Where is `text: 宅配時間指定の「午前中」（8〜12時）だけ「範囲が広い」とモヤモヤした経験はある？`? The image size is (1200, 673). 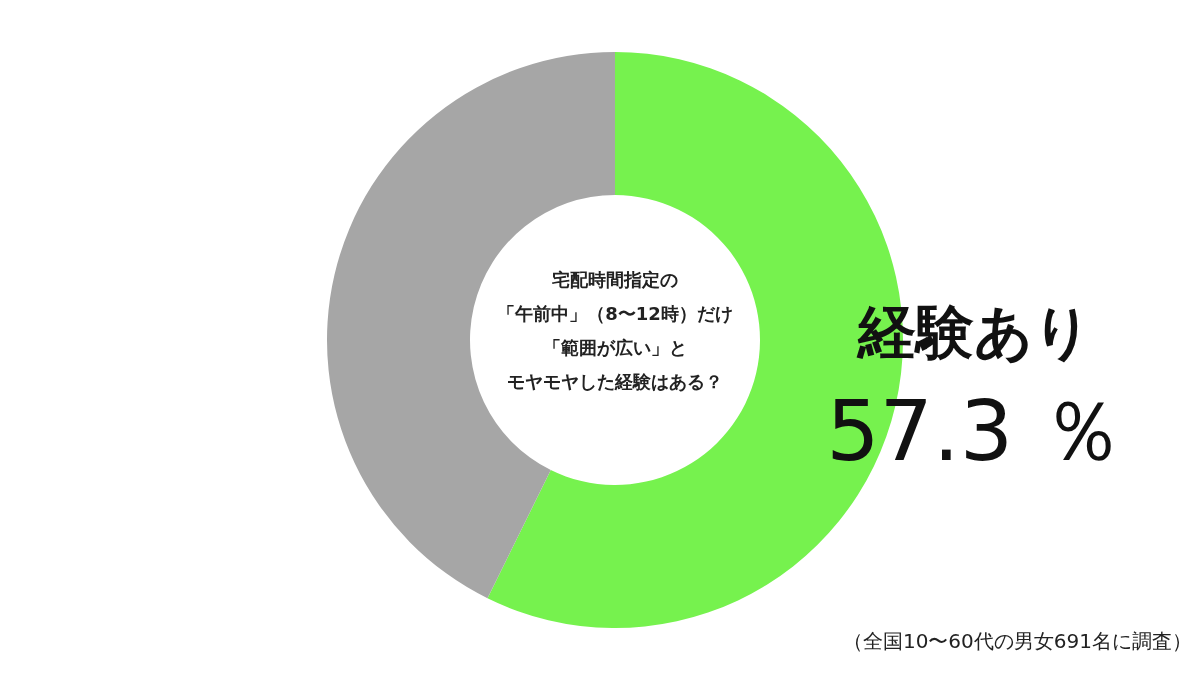 text: 宅配時間指定の「午前中」（8〜12時）だけ「範囲が広い」とモヤモヤした経験はある？ is located at coordinates (615, 330).